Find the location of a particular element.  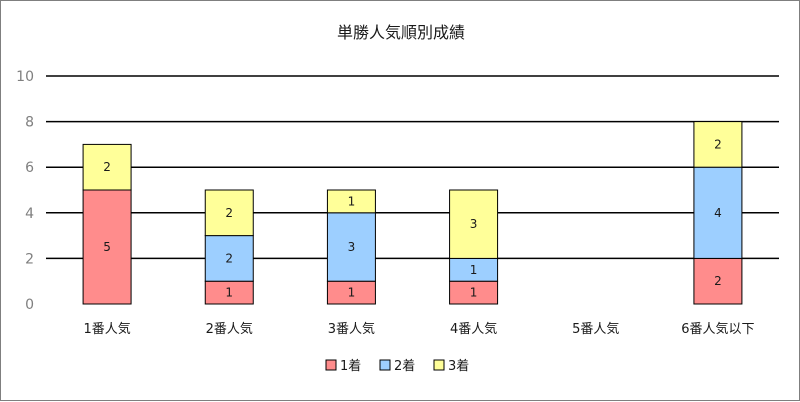

y-axis-ticks: 0 2 4 6 8 10 is located at coordinates (25, 191).